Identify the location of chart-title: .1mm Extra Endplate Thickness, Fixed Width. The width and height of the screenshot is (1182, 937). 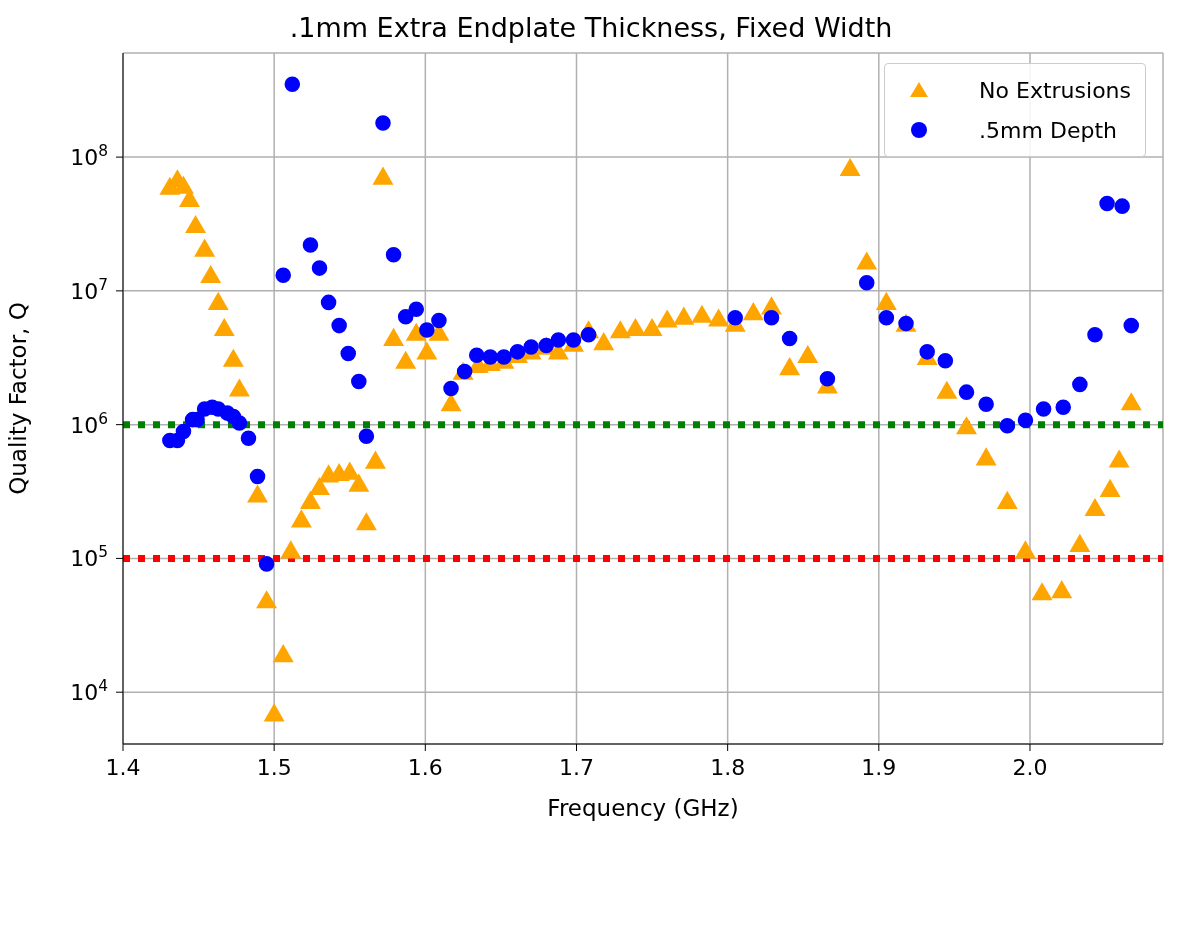
(591, 28).